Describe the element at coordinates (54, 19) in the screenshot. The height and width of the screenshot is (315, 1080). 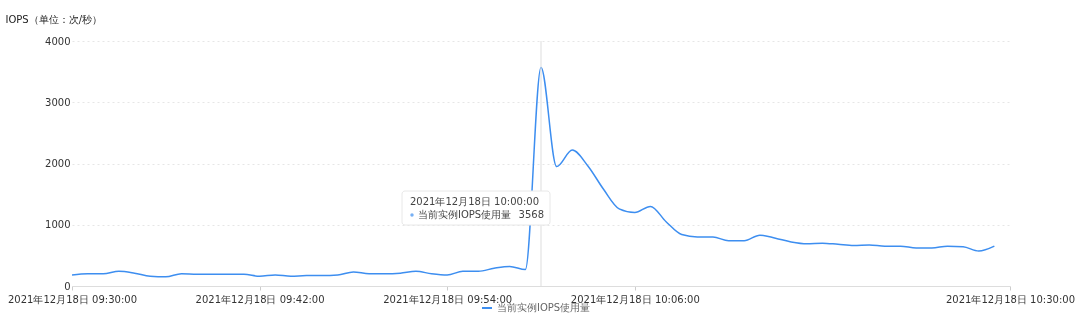
I see `y-axis-title: IOPS（单位：次/秒）` at that location.